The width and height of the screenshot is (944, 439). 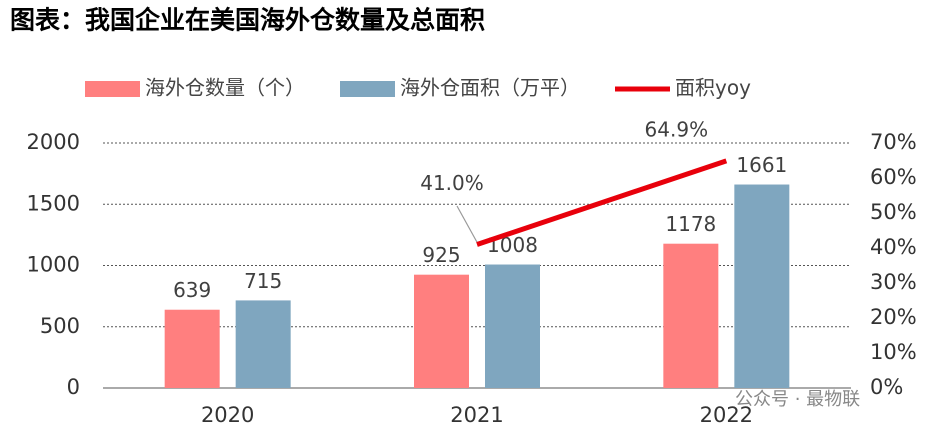 What do you see at coordinates (490, 88) in the screenshot?
I see `legend-label: 海外仓面积（万平）` at bounding box center [490, 88].